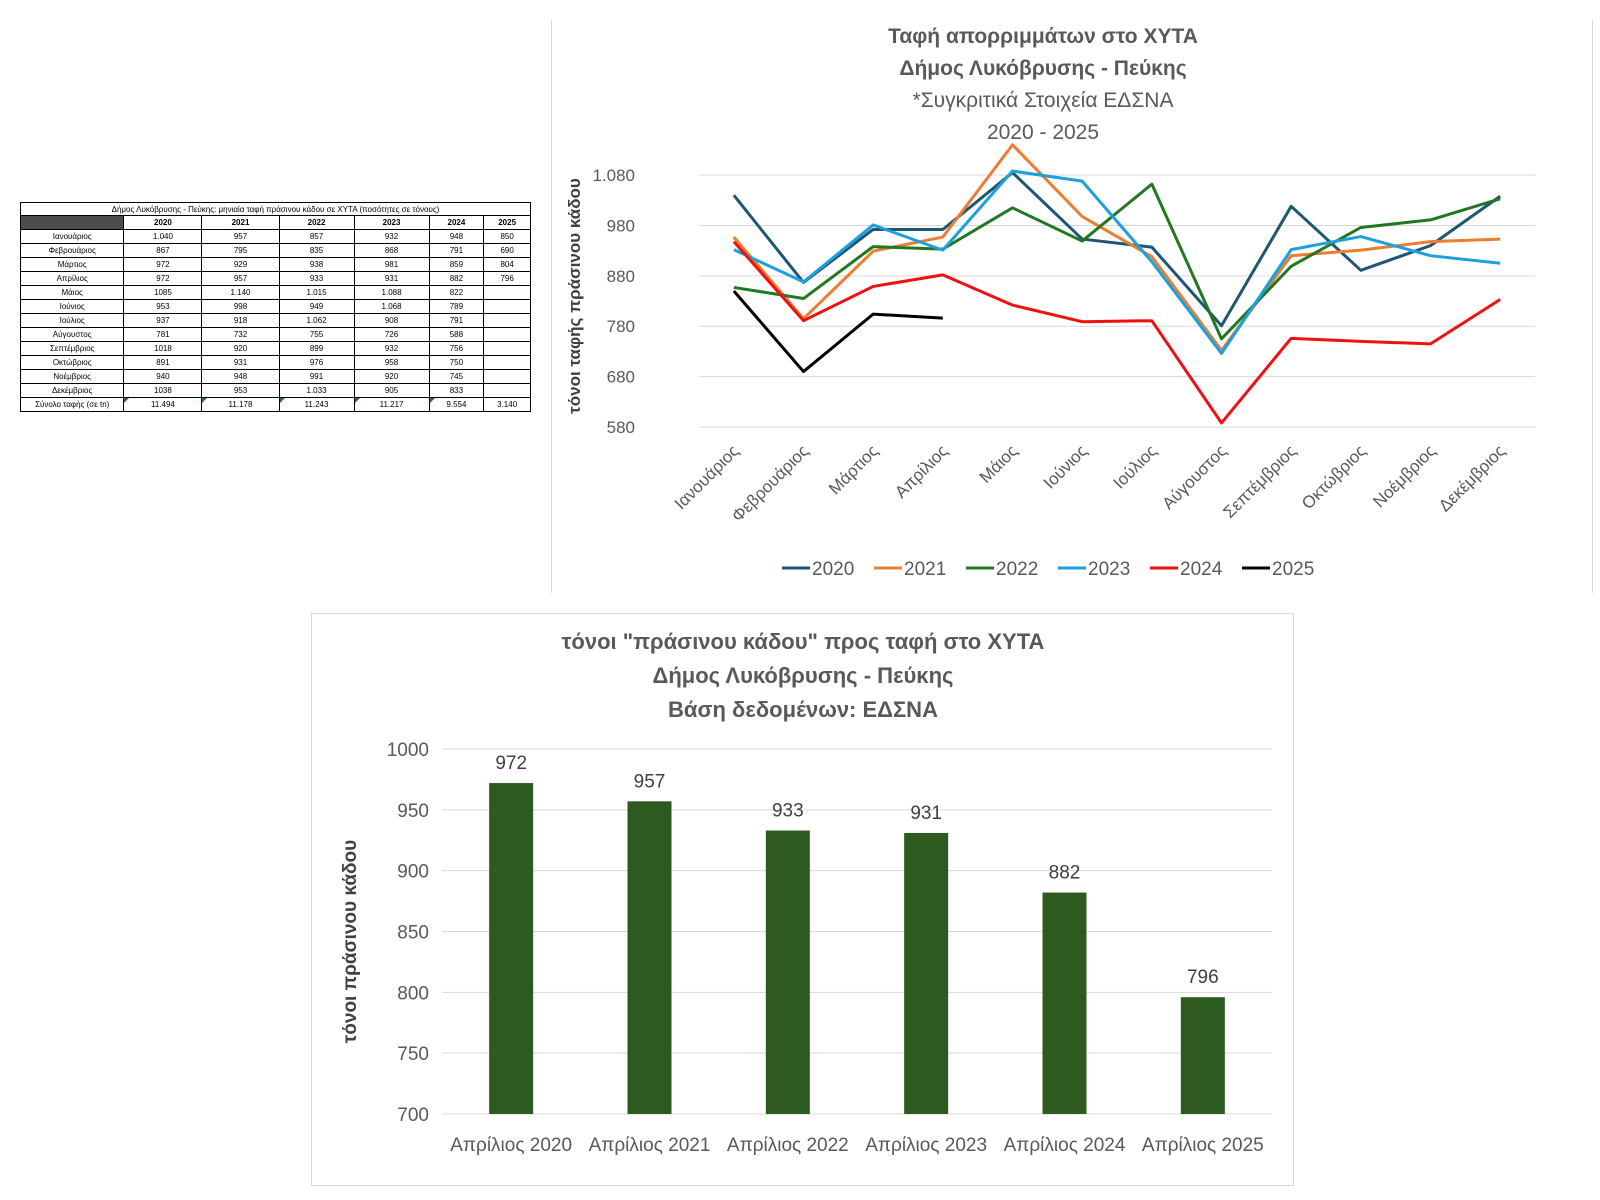 The image size is (1600, 1200). What do you see at coordinates (350, 941) in the screenshot?
I see `y-axis-label: τόνοι πράσινου κάδου` at bounding box center [350, 941].